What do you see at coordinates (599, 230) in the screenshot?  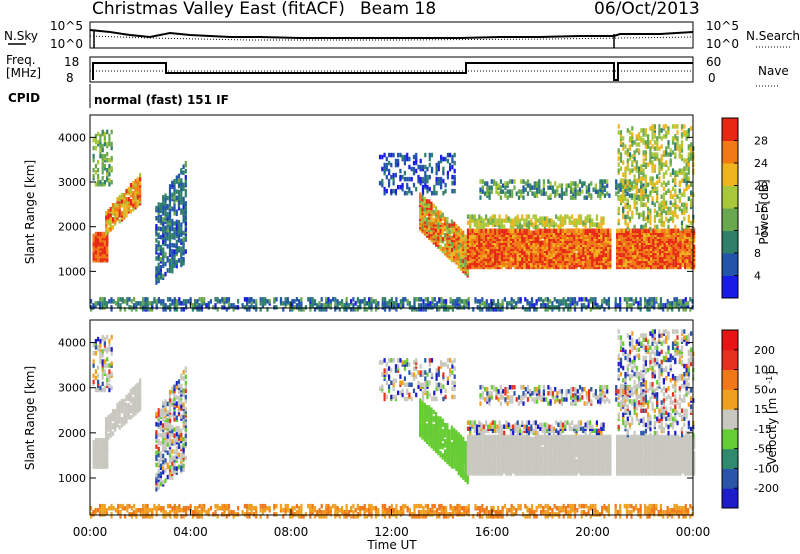 I see `power-cell-2065` at bounding box center [599, 230].